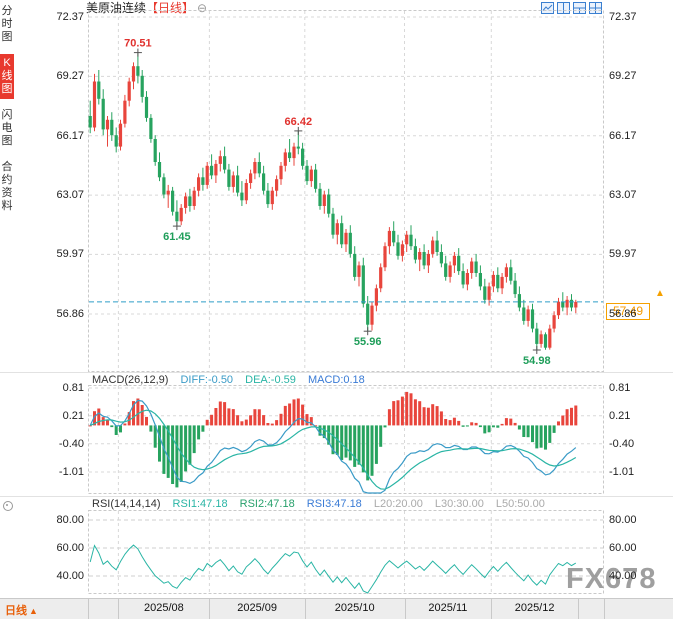  I want to click on chart-title: 美原油连续【日线】 ⊖, so click(146, 8).